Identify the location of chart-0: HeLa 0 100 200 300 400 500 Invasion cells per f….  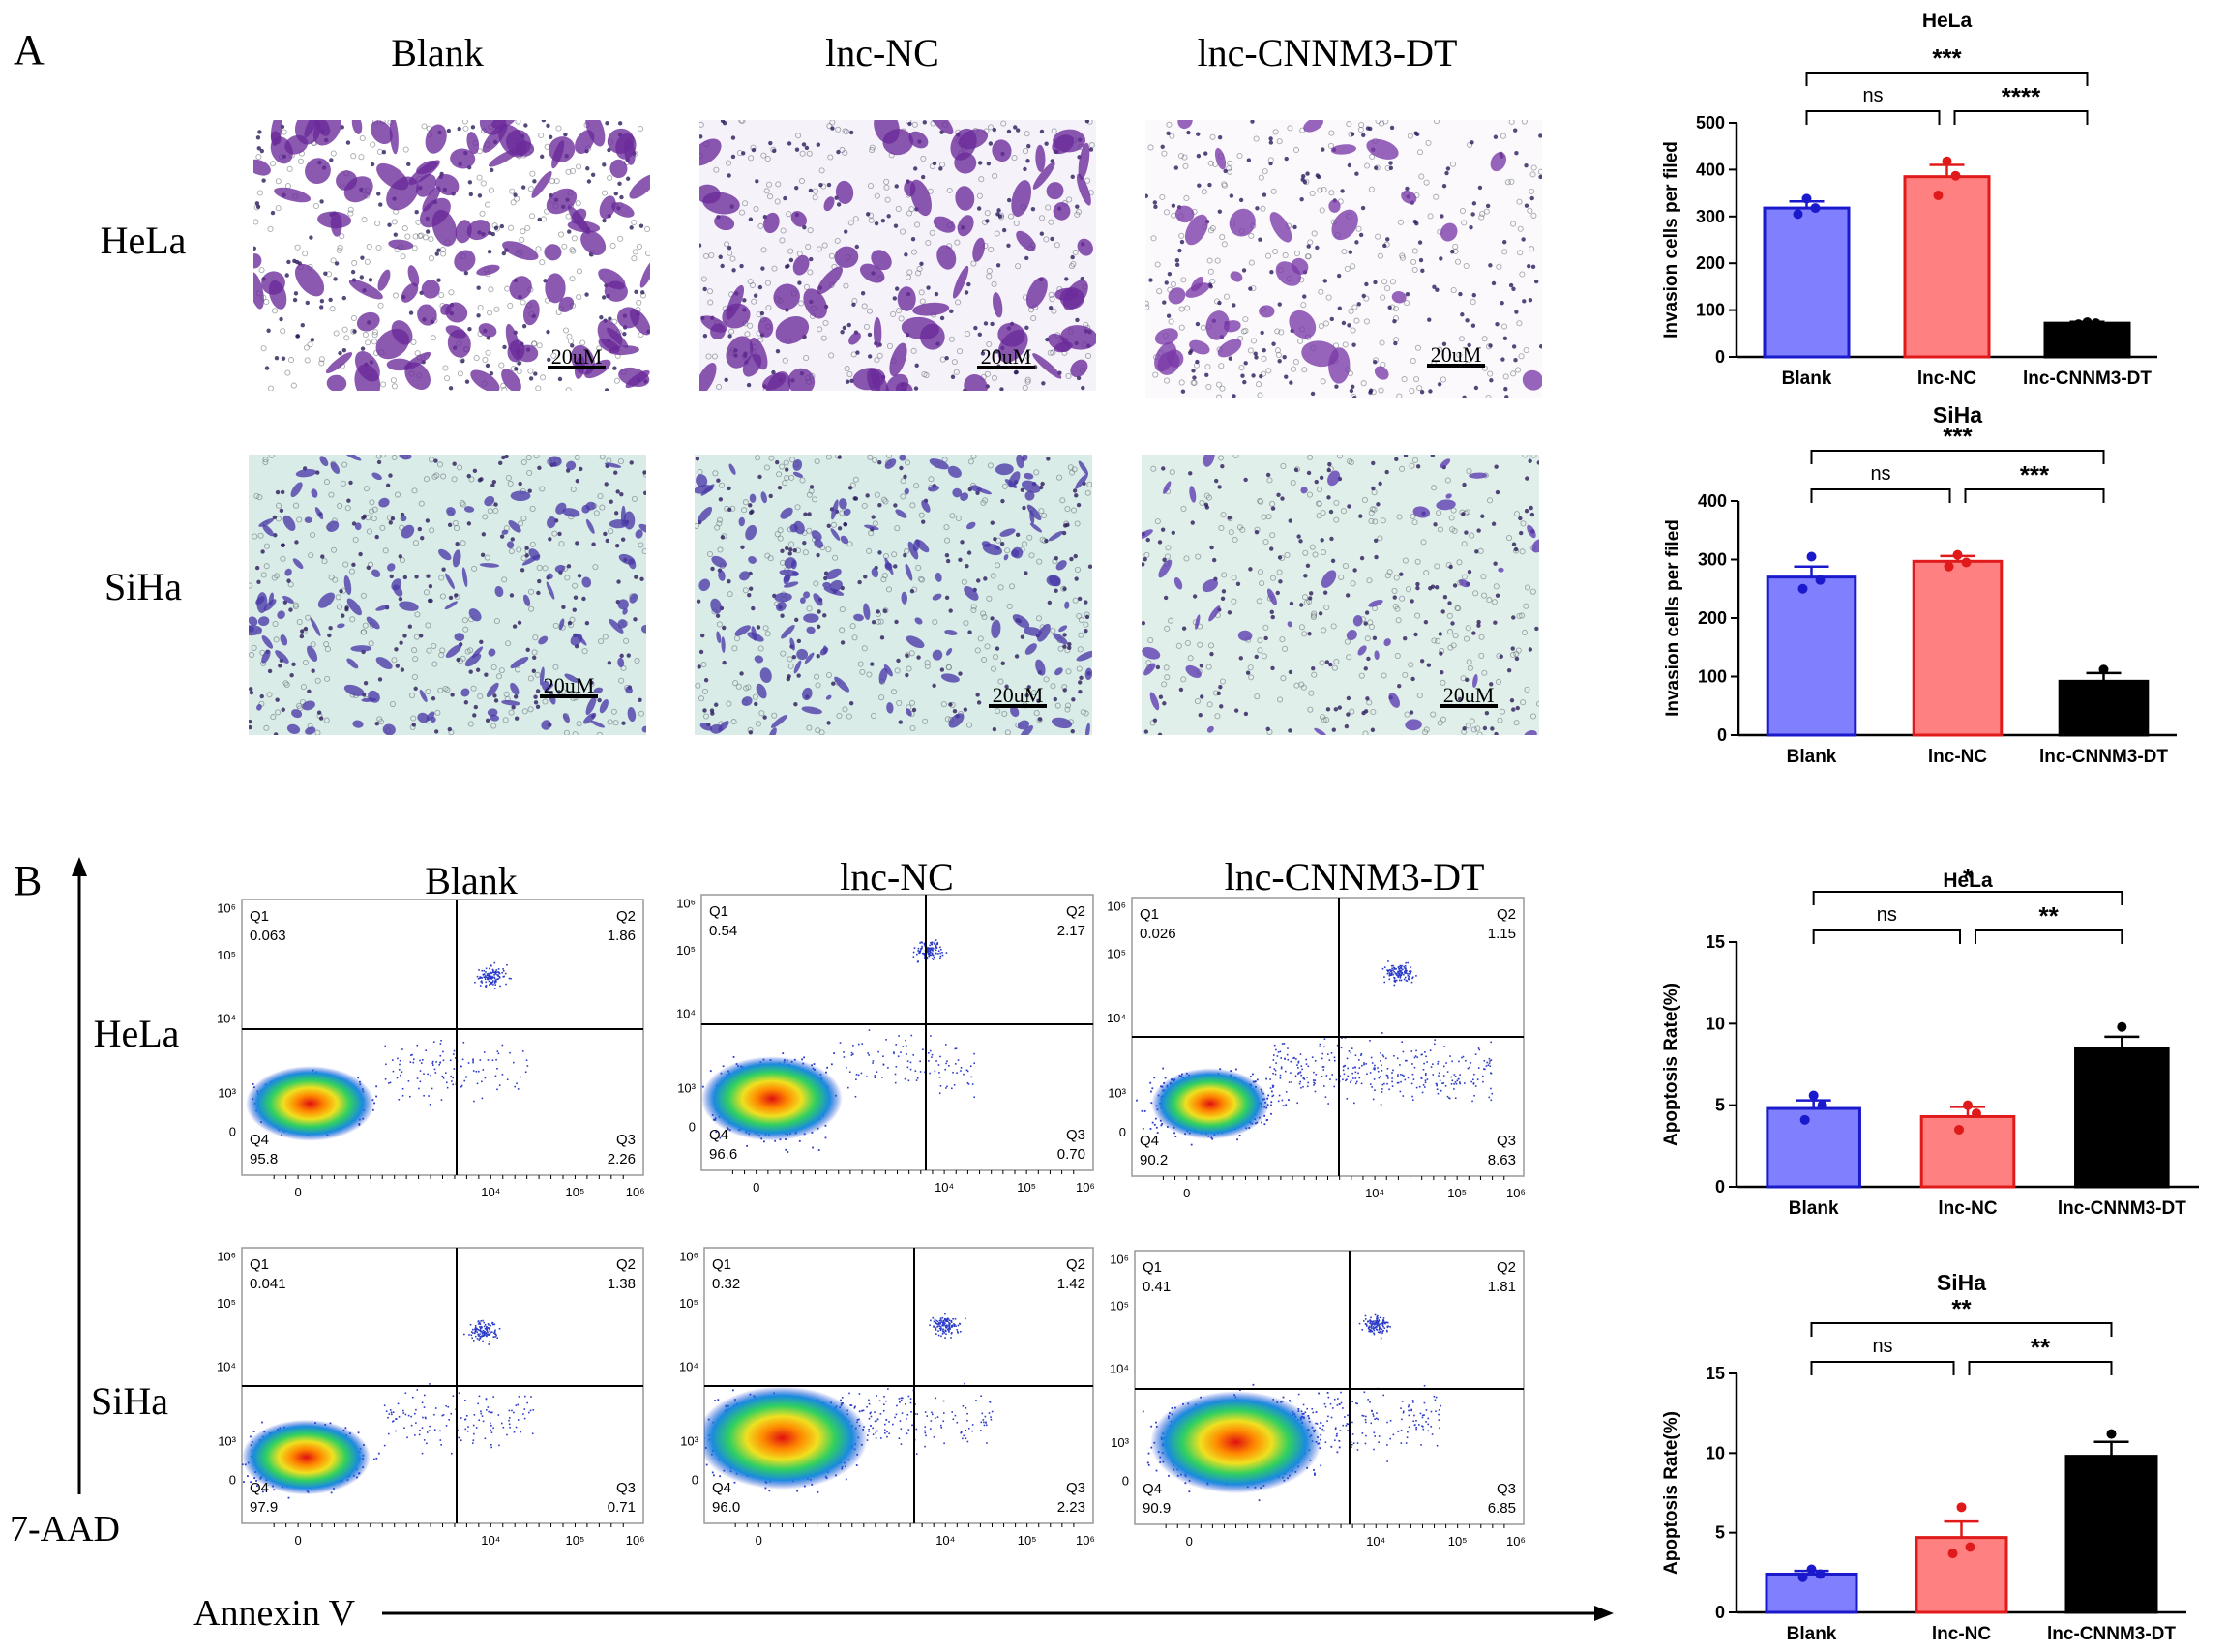
(1909, 199).